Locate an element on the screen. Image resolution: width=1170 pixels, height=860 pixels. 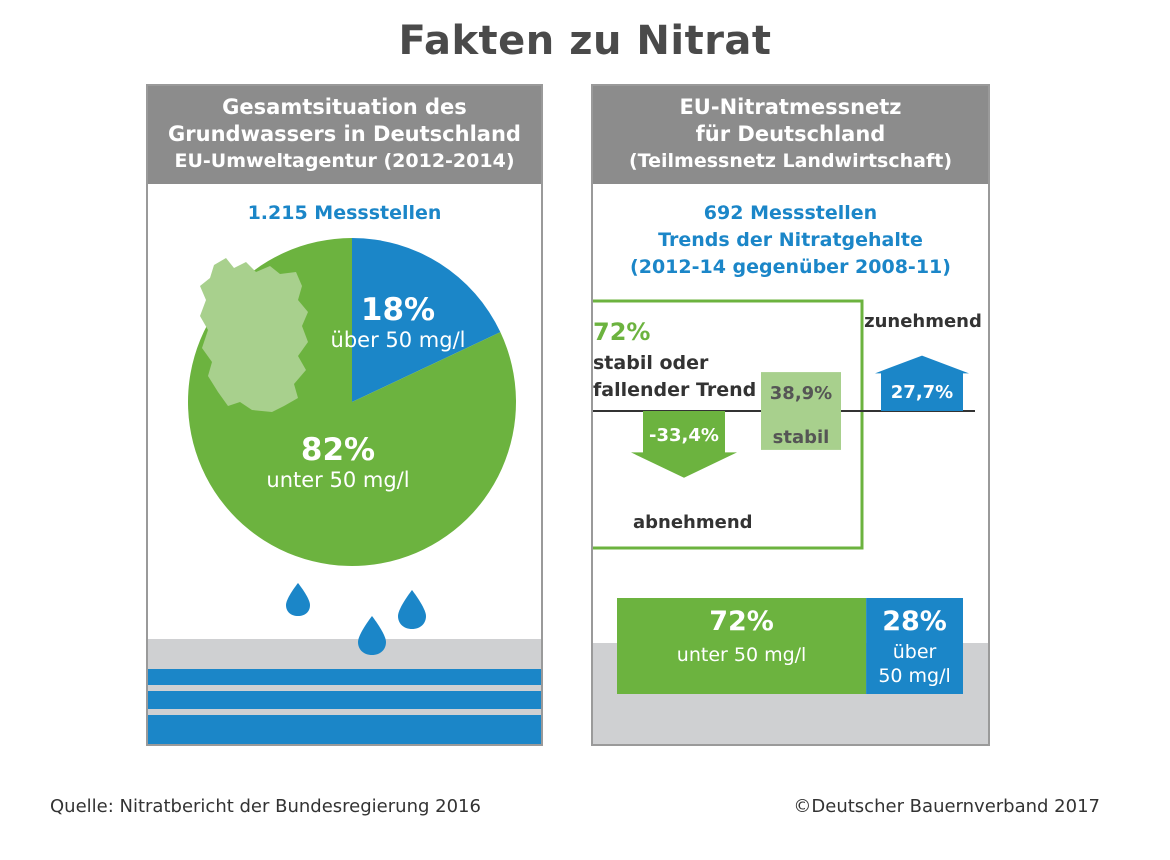
trend-chart: -33,4% 38,9% 27,7% is located at coordinates (784, 424).